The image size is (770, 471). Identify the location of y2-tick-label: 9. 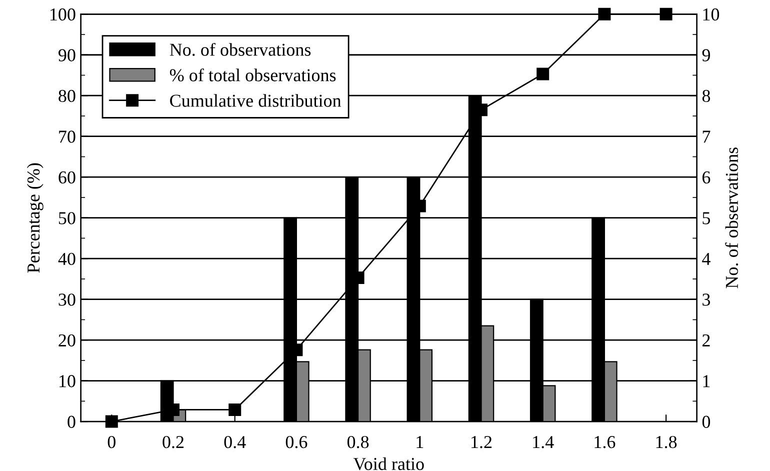
(706, 55).